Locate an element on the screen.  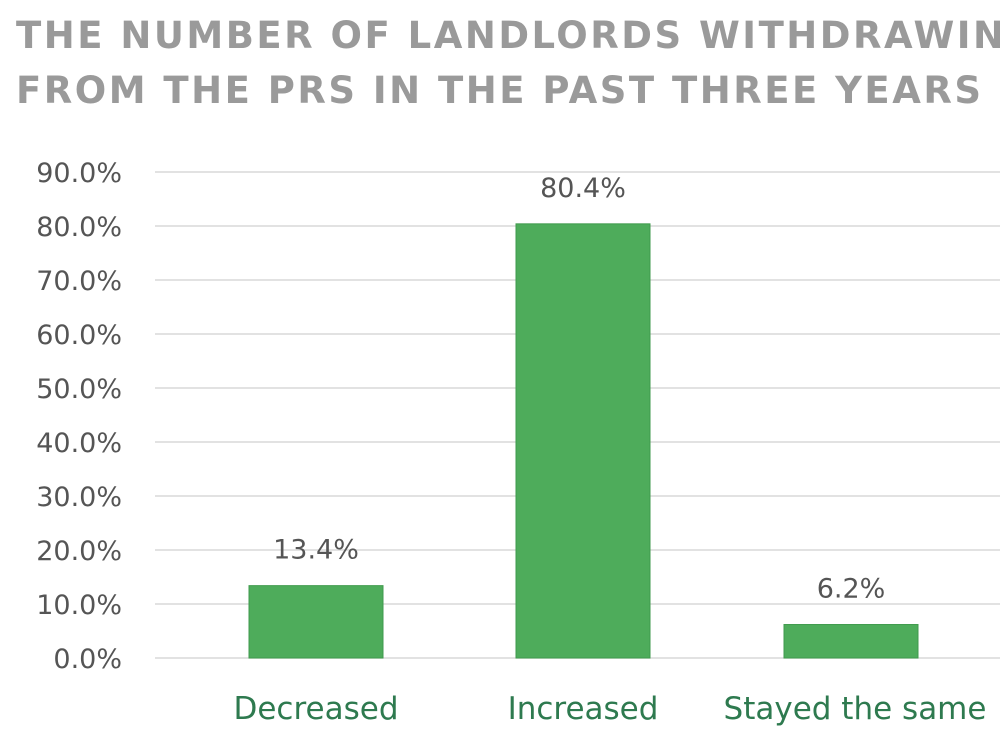
chart-title-line-2: FROM THE PRS IN THE PAST THREE YEARS is located at coordinates (500, 90).